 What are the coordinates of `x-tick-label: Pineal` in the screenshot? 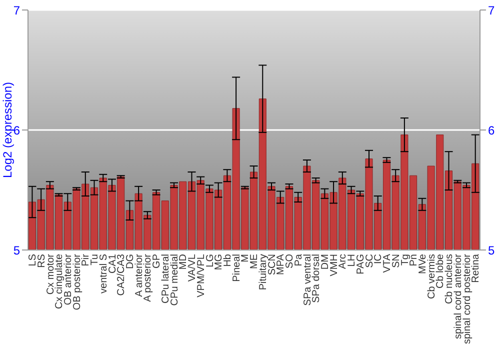 It's located at (236, 268).